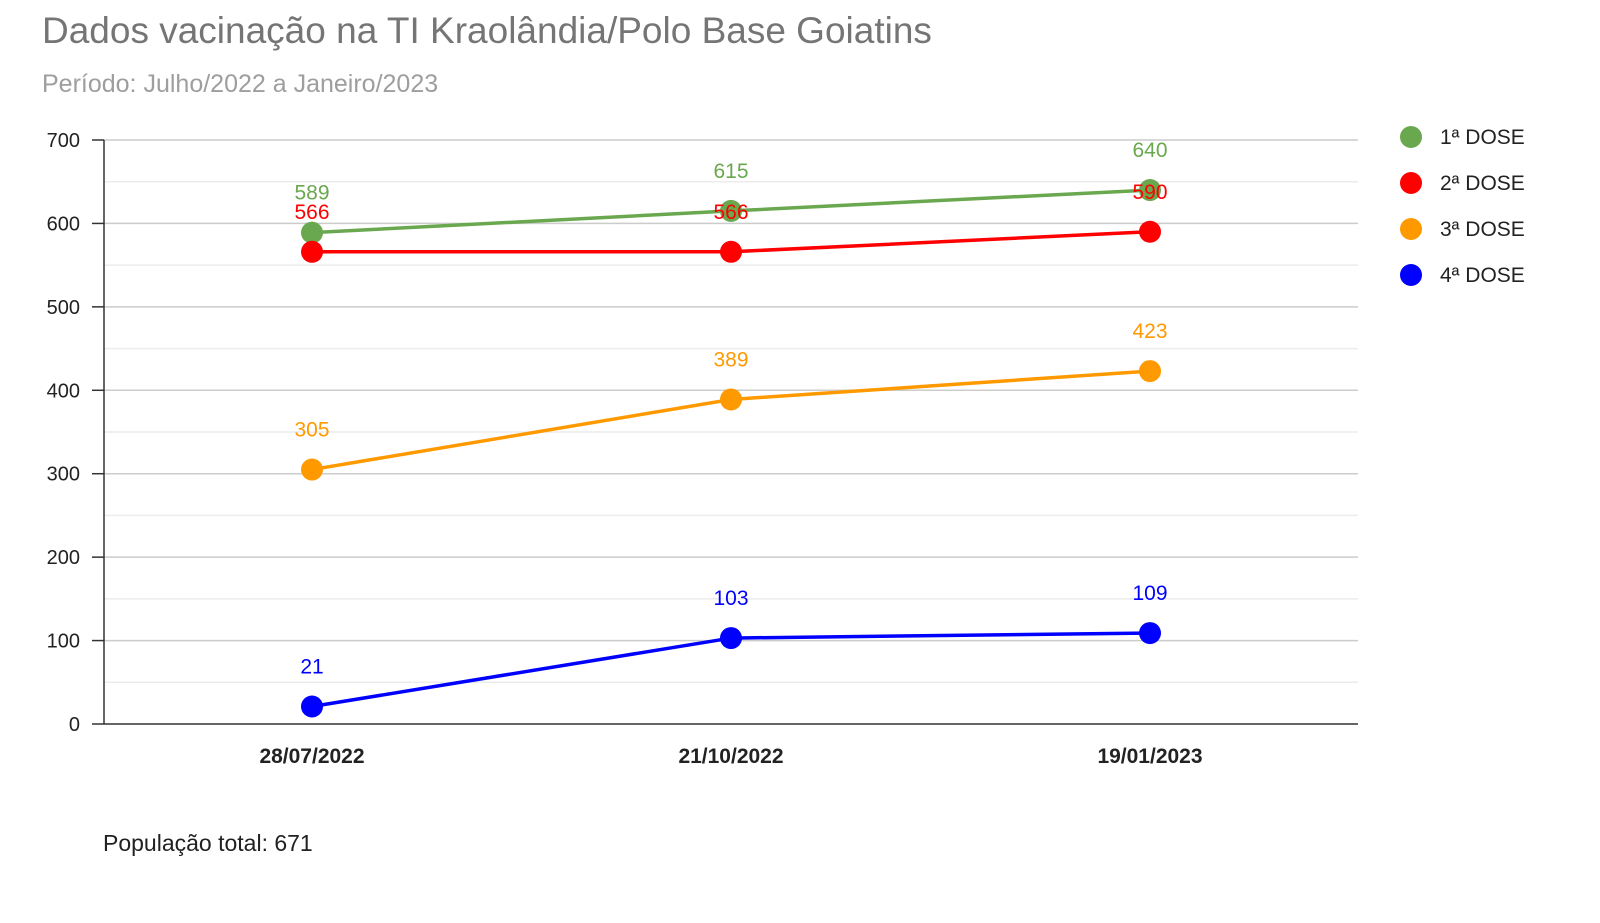  I want to click on y-tick-label: 200, so click(63, 558).